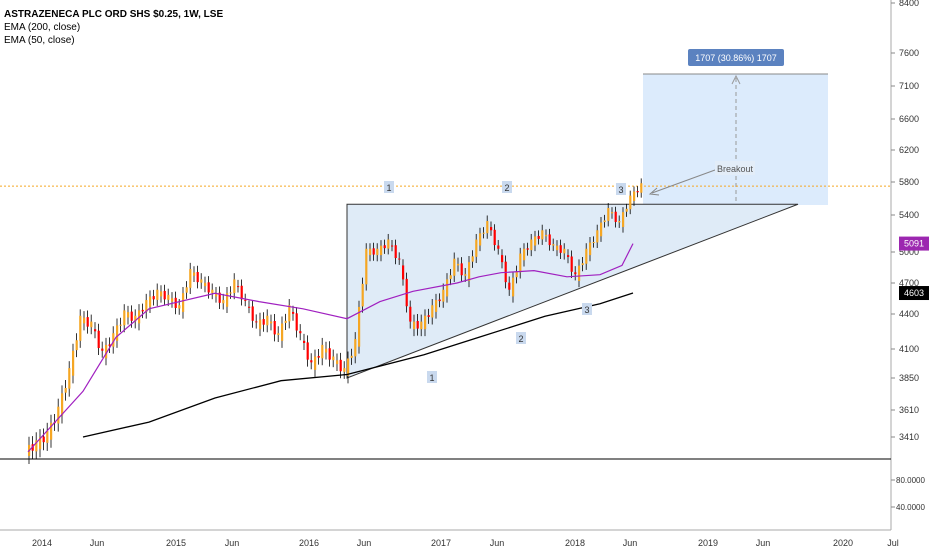 The image size is (932, 550). I want to click on time-axis-label: Jul, so click(893, 543).